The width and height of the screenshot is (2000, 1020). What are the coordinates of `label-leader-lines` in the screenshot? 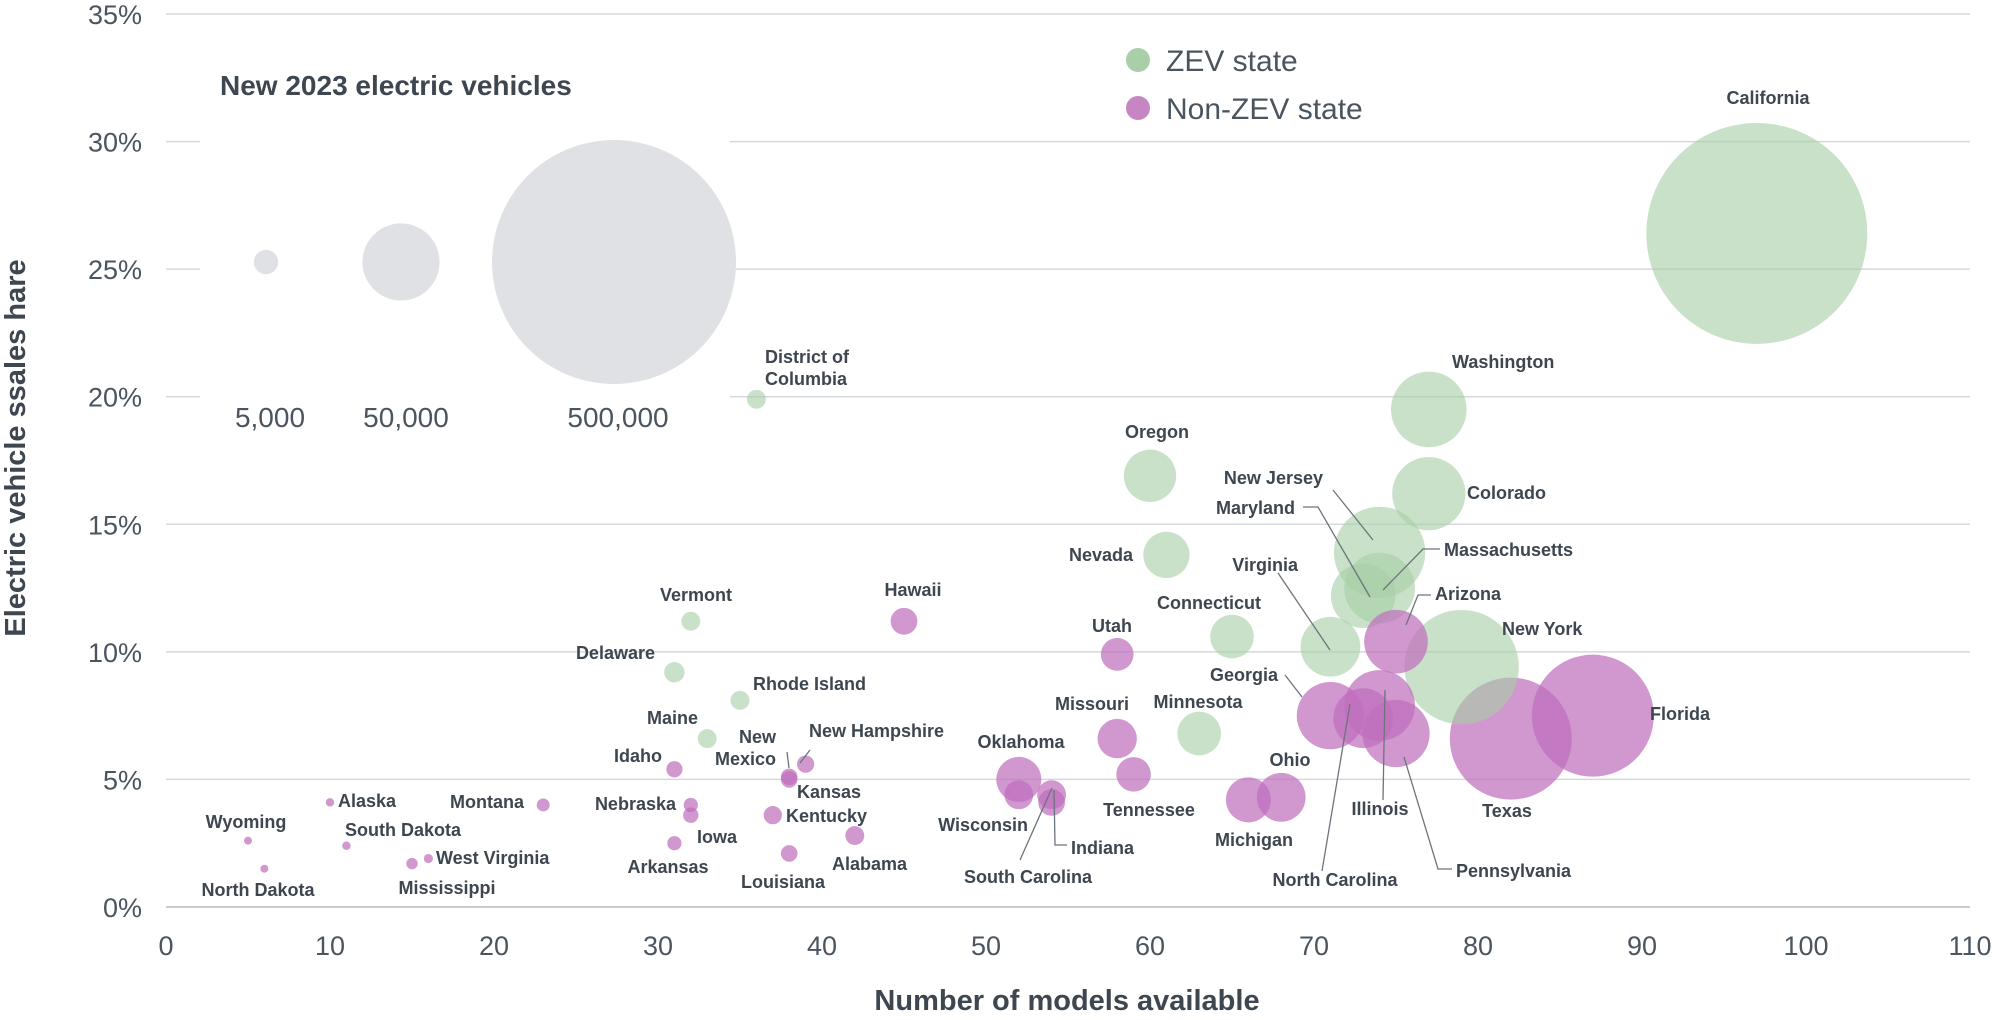 It's located at (1119, 680).